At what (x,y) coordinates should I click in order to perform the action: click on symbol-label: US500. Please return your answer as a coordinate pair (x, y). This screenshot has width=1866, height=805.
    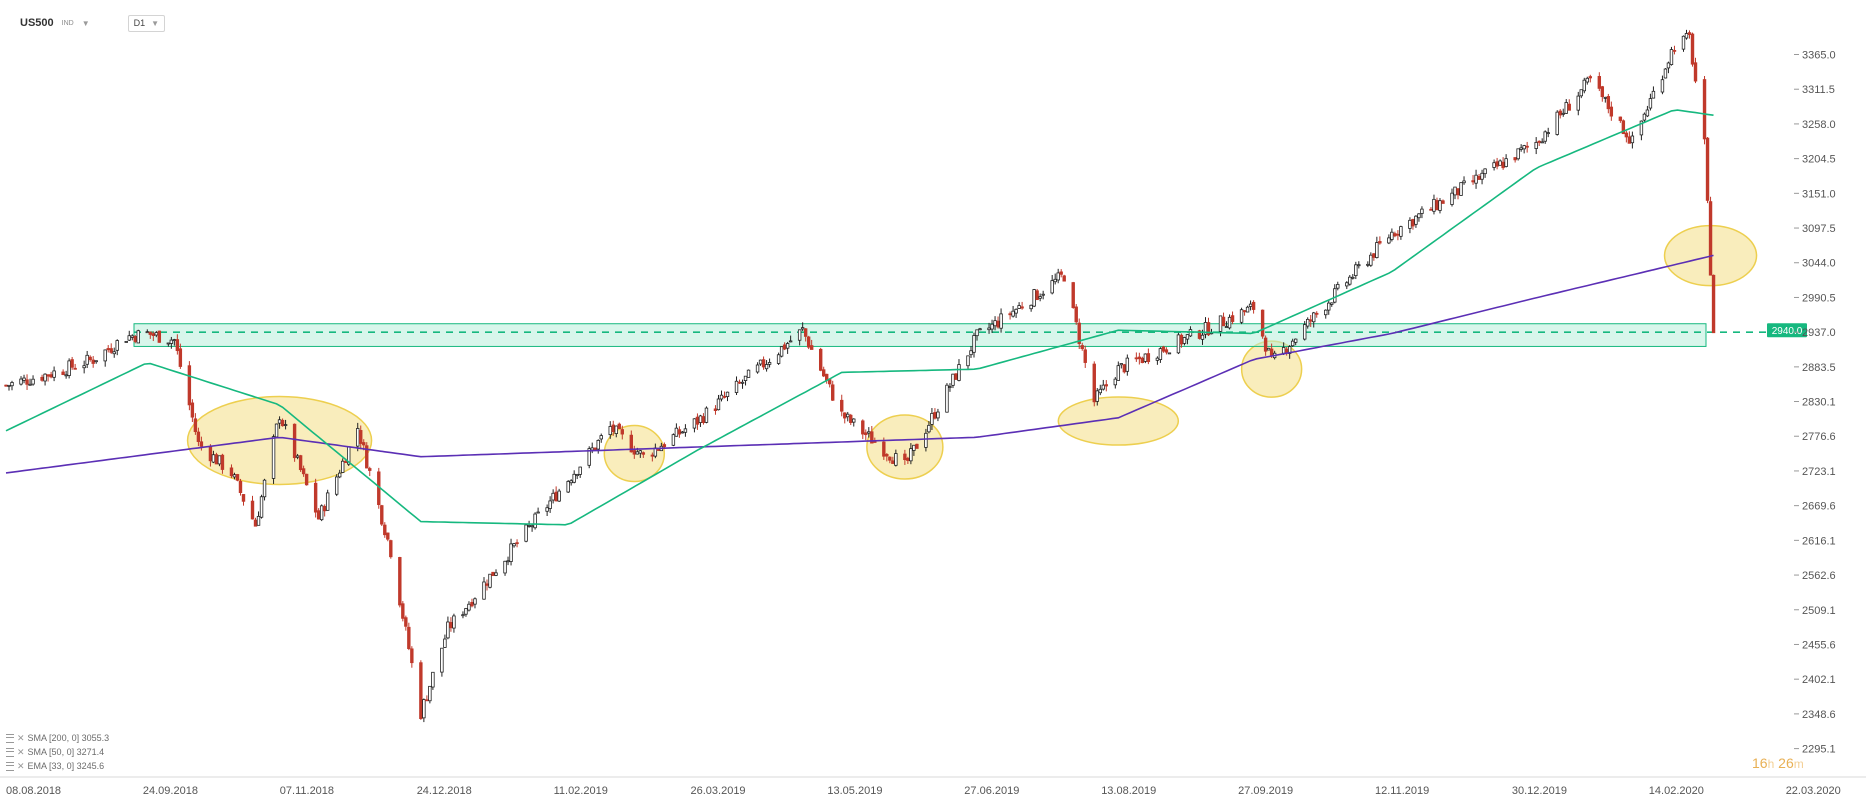
    Looking at the image, I should click on (37, 23).